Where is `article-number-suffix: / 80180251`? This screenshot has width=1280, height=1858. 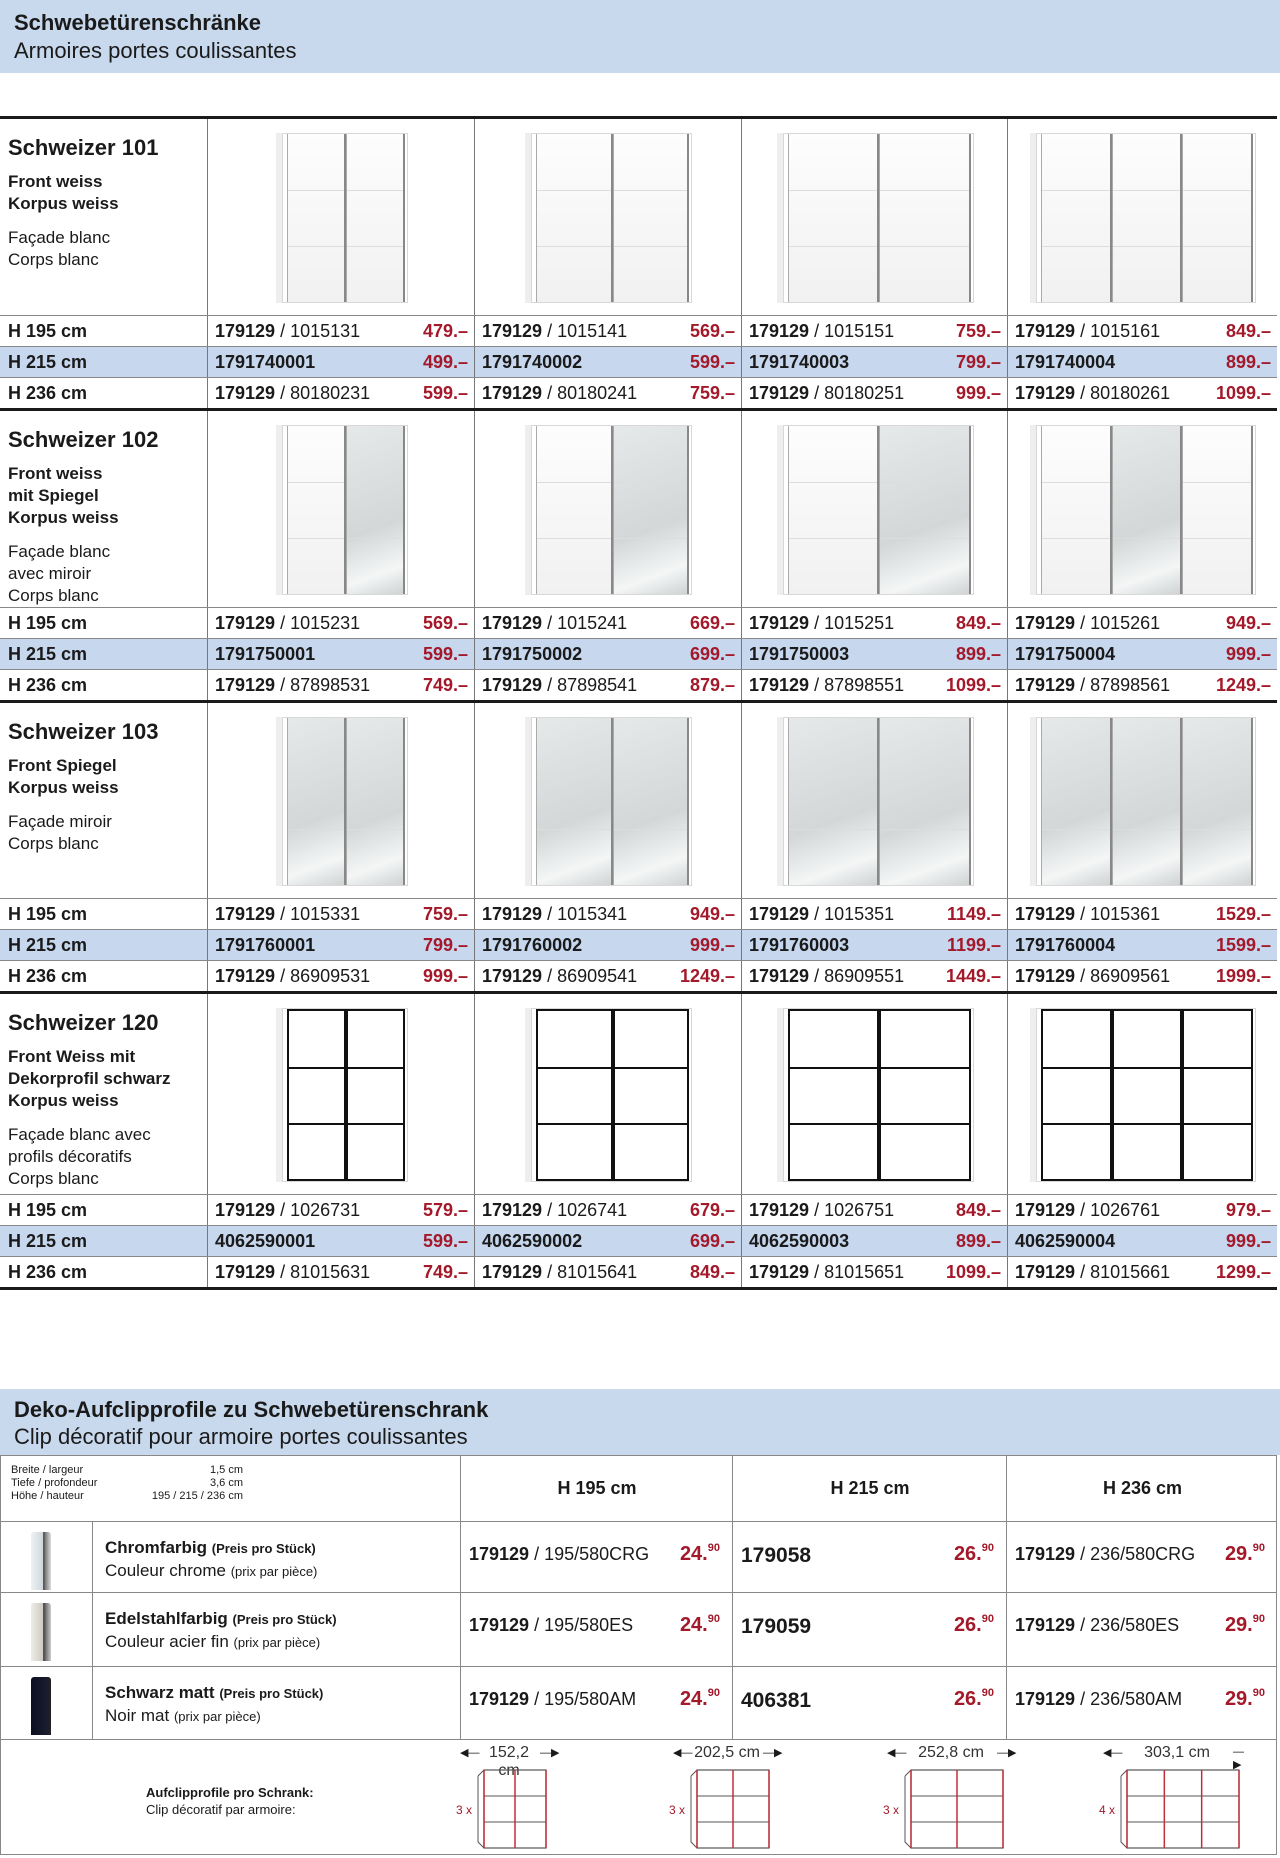
article-number-suffix: / 80180251 is located at coordinates (857, 393).